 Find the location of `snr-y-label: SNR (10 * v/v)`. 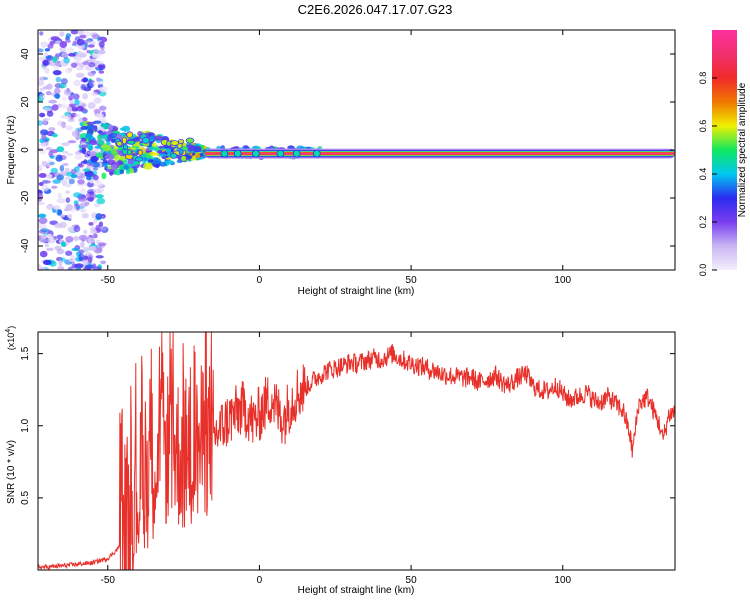

snr-y-label: SNR (10 * v/v) is located at coordinates (11, 472).